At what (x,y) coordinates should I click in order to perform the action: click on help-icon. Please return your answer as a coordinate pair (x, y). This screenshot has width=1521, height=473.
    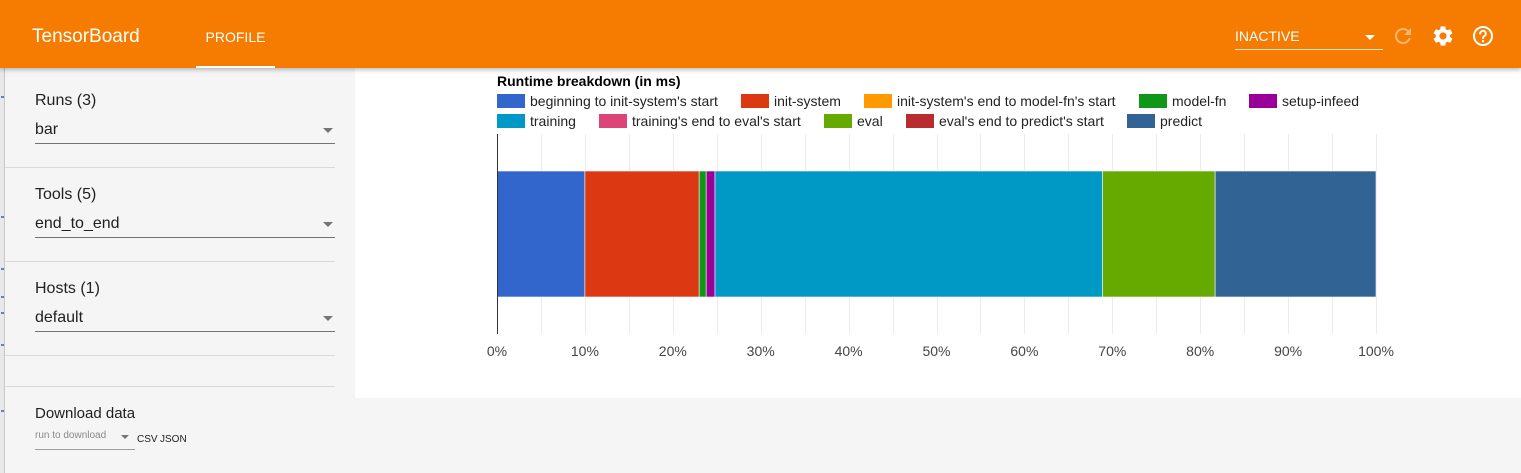
    Looking at the image, I should click on (1483, 36).